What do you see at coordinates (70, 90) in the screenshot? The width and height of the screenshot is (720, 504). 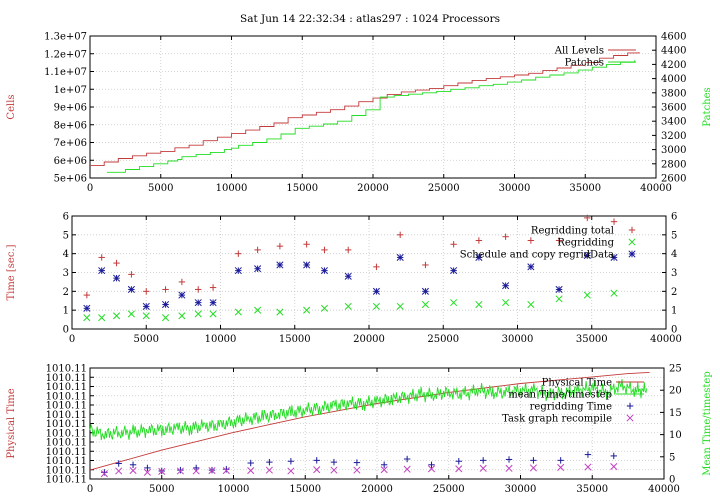 I see `y-tick-label: 1e+07` at bounding box center [70, 90].